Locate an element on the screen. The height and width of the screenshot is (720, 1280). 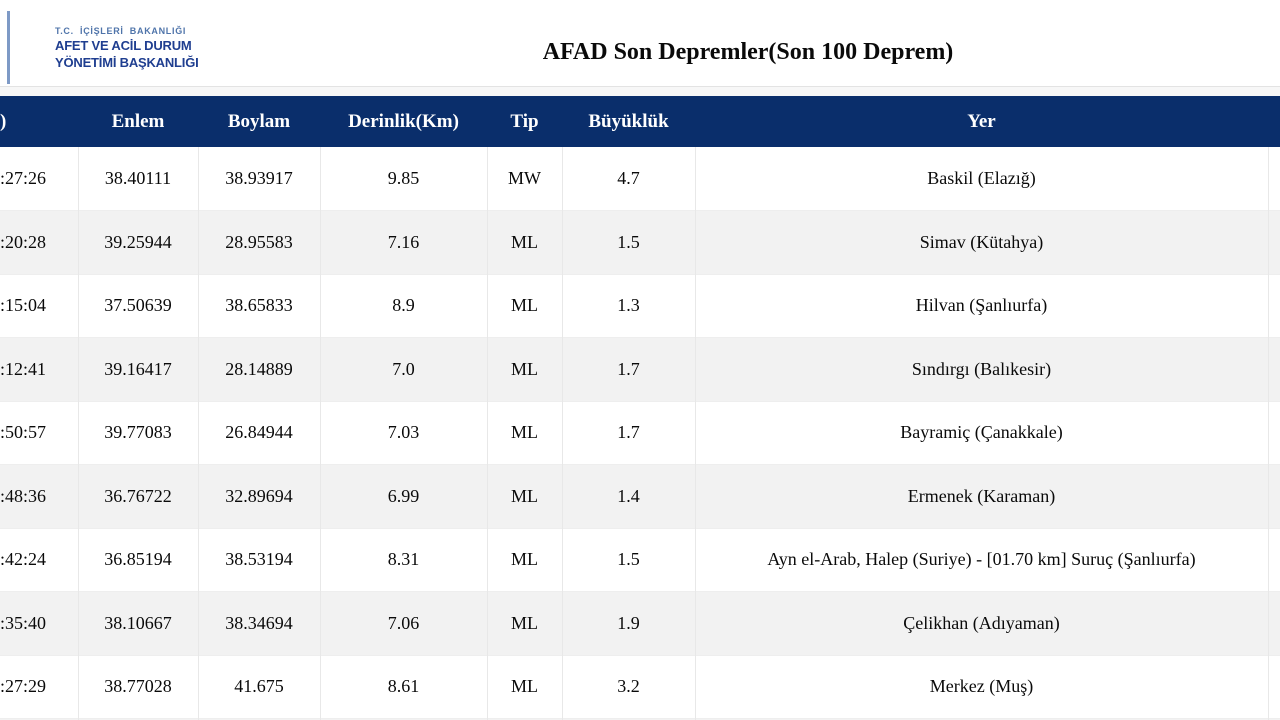
cell-enlem: 39.77083 is located at coordinates (138, 432).